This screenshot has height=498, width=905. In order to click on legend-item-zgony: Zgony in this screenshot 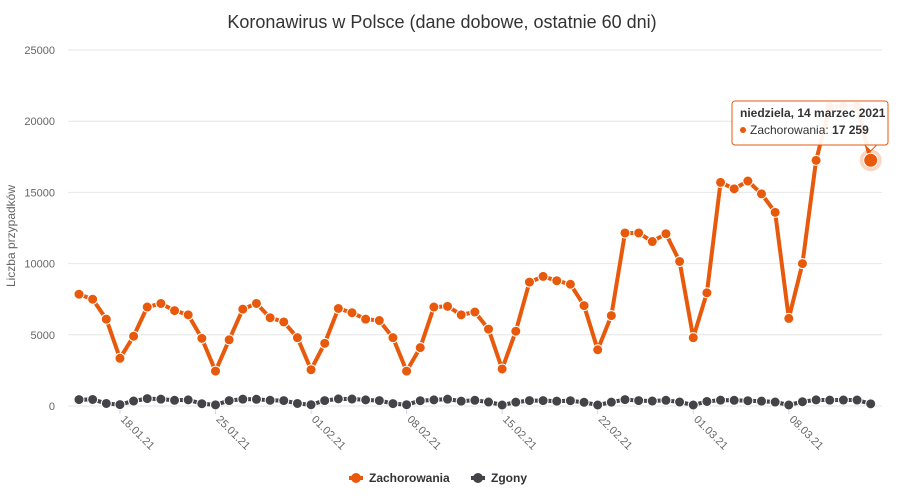, I will do `click(499, 478)`.